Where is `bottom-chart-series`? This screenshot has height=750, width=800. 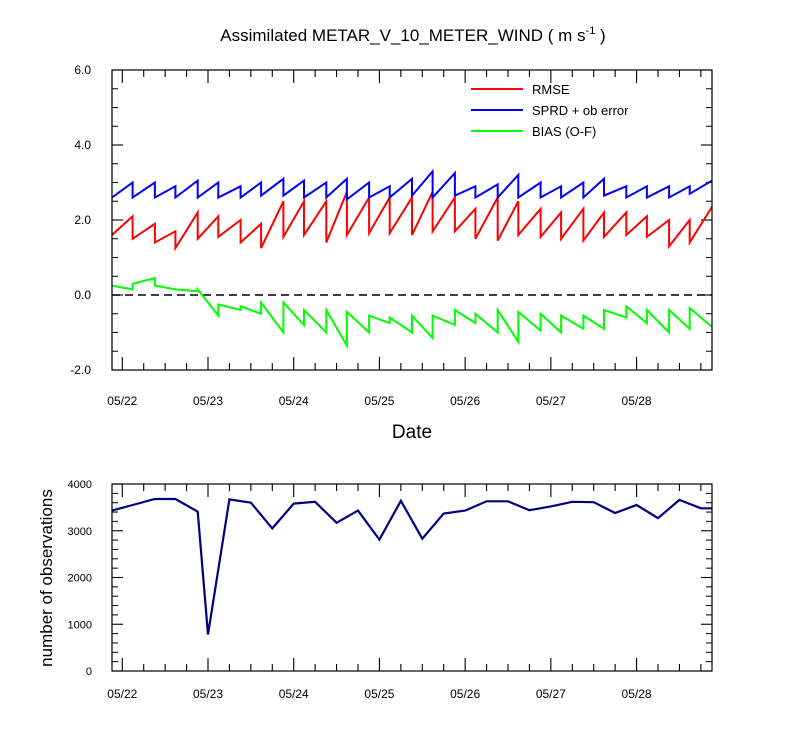
bottom-chart-series is located at coordinates (411, 566).